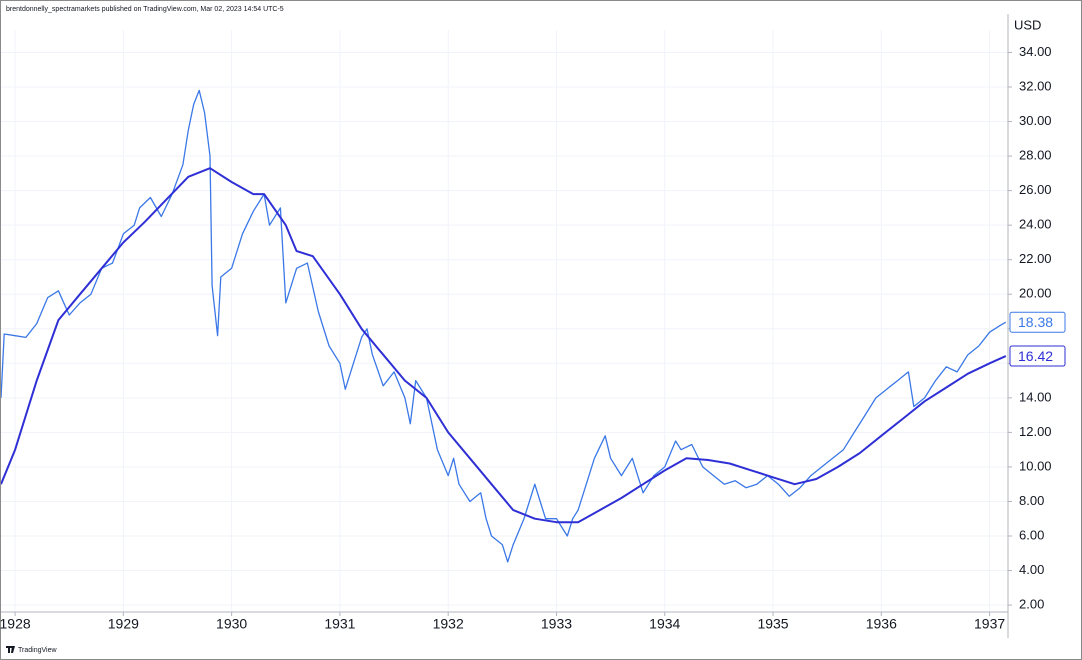 The image size is (1082, 660). Describe the element at coordinates (1035, 396) in the screenshot. I see `y-tick-label: 14.00` at that location.